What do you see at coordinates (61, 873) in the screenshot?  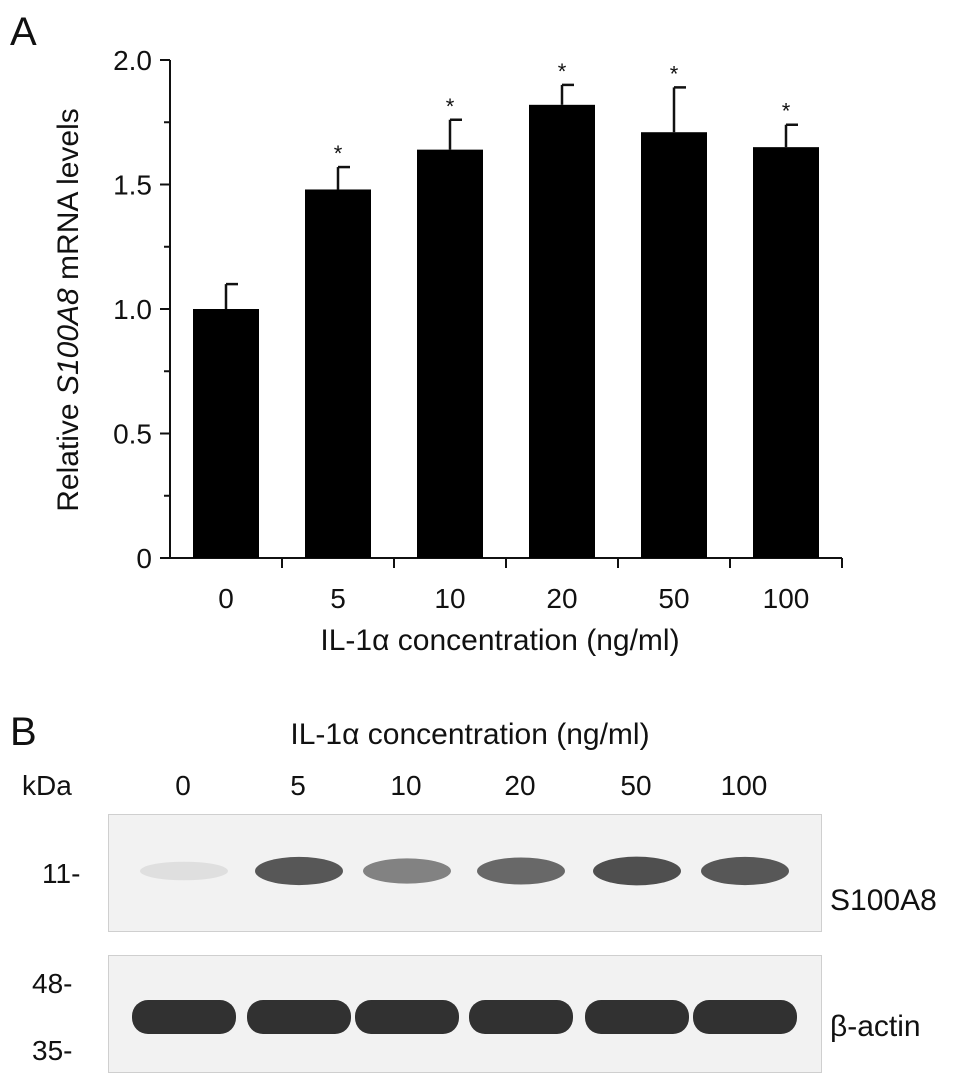 I see `marker-11: 11-` at bounding box center [61, 873].